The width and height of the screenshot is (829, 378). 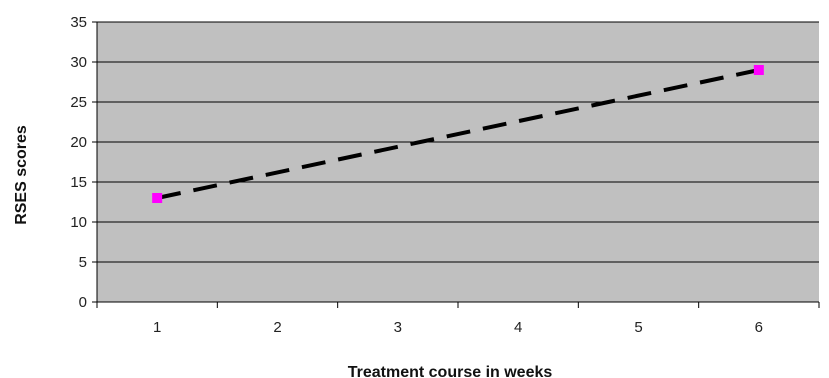 I want to click on x-tick-label: 5, so click(x=638, y=327).